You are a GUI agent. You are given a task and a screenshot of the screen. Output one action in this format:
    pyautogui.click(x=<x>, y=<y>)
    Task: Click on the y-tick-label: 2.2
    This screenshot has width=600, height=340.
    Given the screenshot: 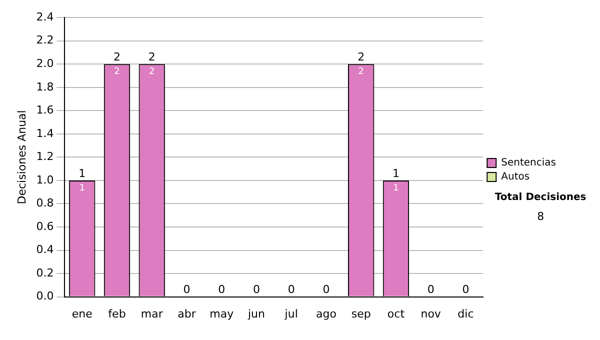 What is the action you would take?
    pyautogui.click(x=45, y=40)
    